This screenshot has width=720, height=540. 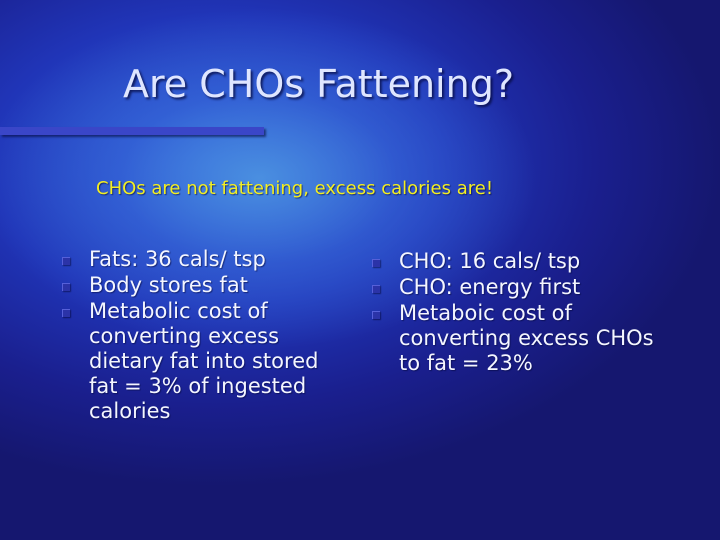 I want to click on bullet-text: CHO: energy first, so click(x=490, y=287).